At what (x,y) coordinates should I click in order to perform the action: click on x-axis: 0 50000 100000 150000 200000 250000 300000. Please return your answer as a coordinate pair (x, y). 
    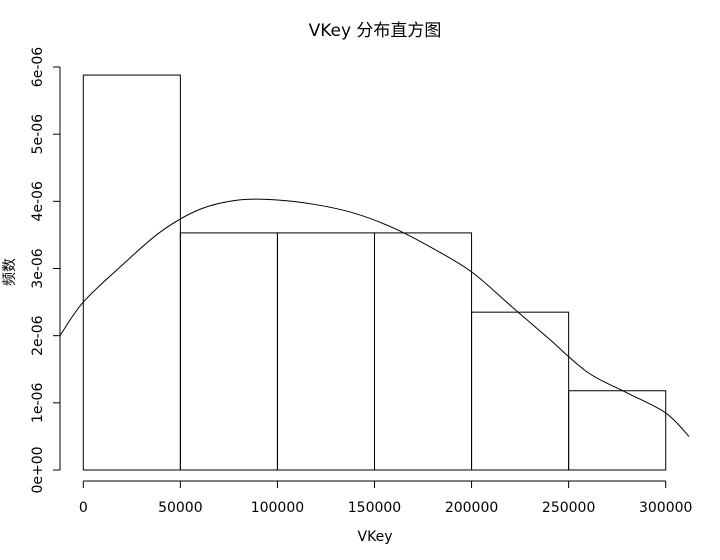
    Looking at the image, I should click on (385, 498).